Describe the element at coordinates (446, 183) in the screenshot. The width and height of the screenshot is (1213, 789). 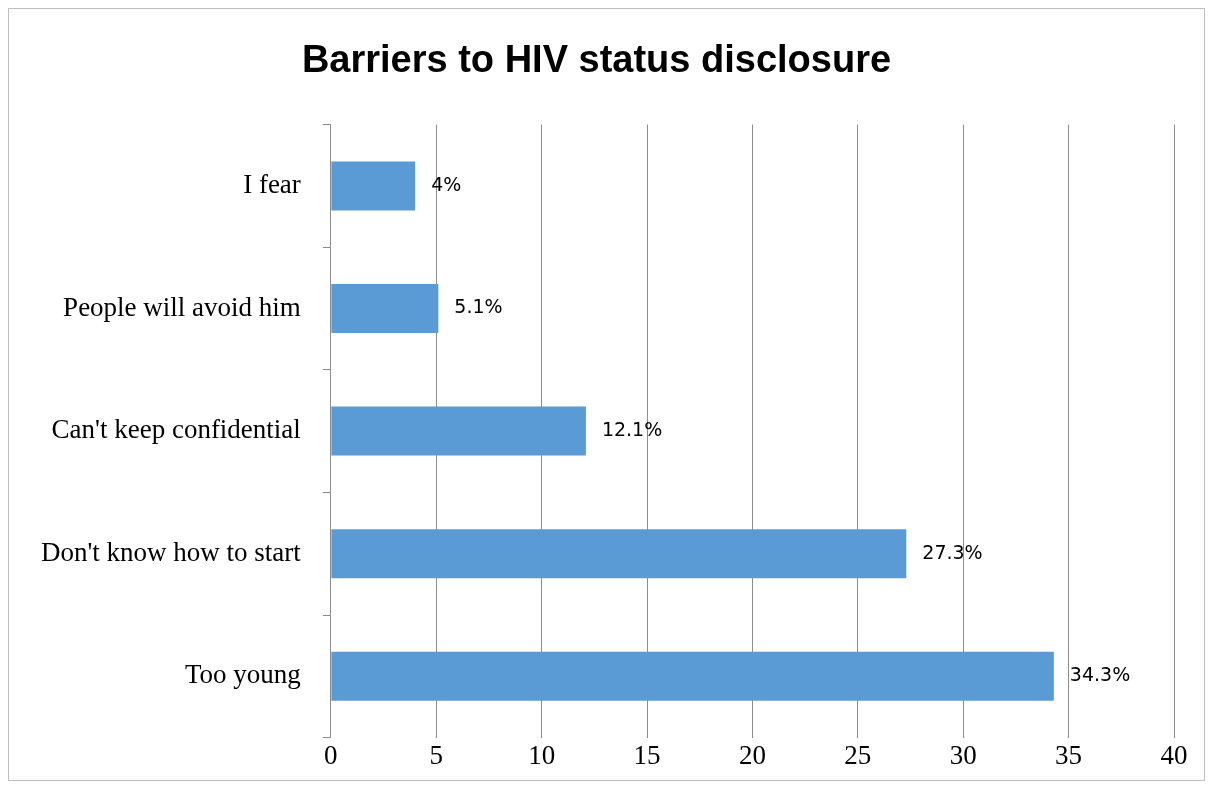
I see `data-label: 4%` at that location.